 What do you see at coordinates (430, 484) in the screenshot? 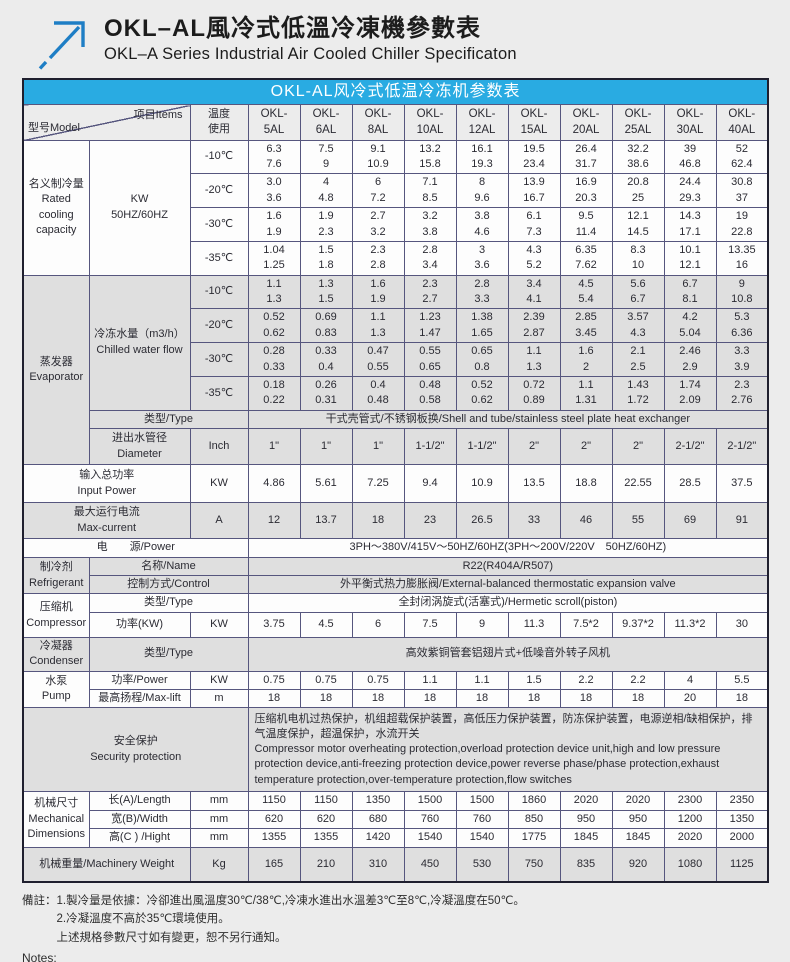
I see `value-cell: 9.4` at bounding box center [430, 484].